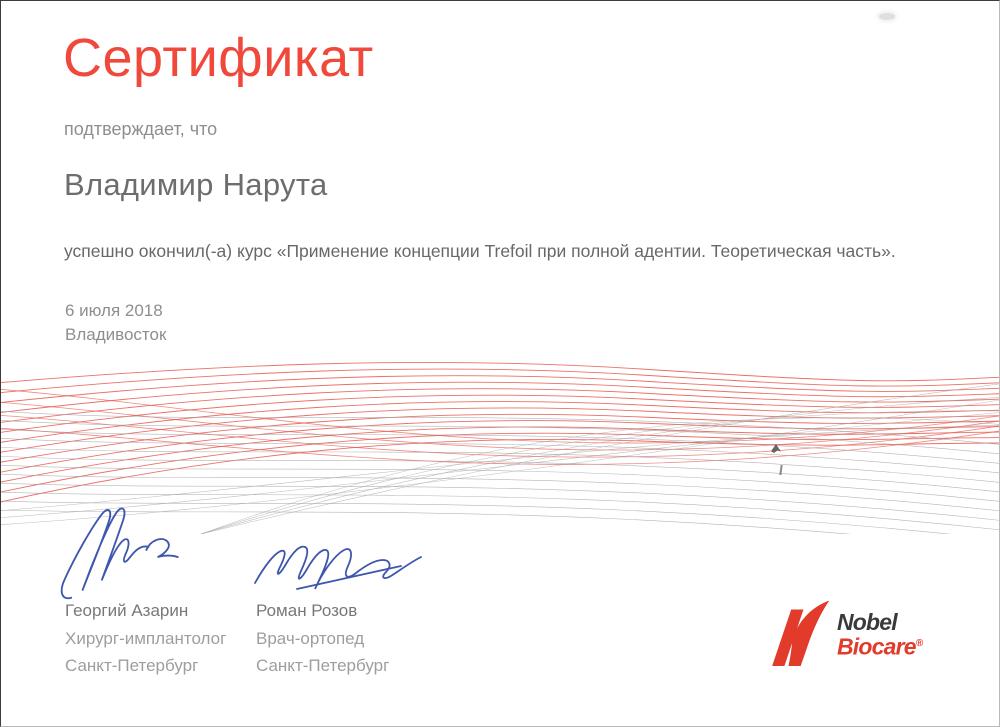 The width and height of the screenshot is (1000, 727). I want to click on logo-word-biocare: Biocare®, so click(880, 646).